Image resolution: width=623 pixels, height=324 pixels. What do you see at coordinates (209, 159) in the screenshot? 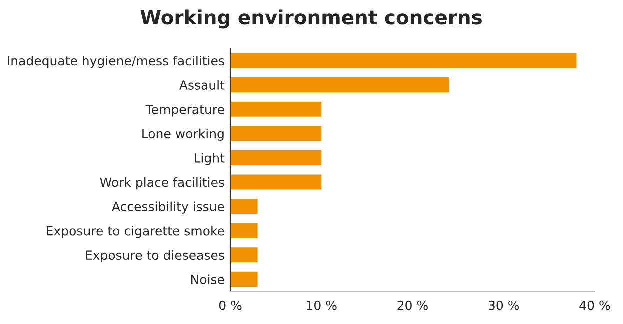
I see `y-tick-label: Light` at bounding box center [209, 159].